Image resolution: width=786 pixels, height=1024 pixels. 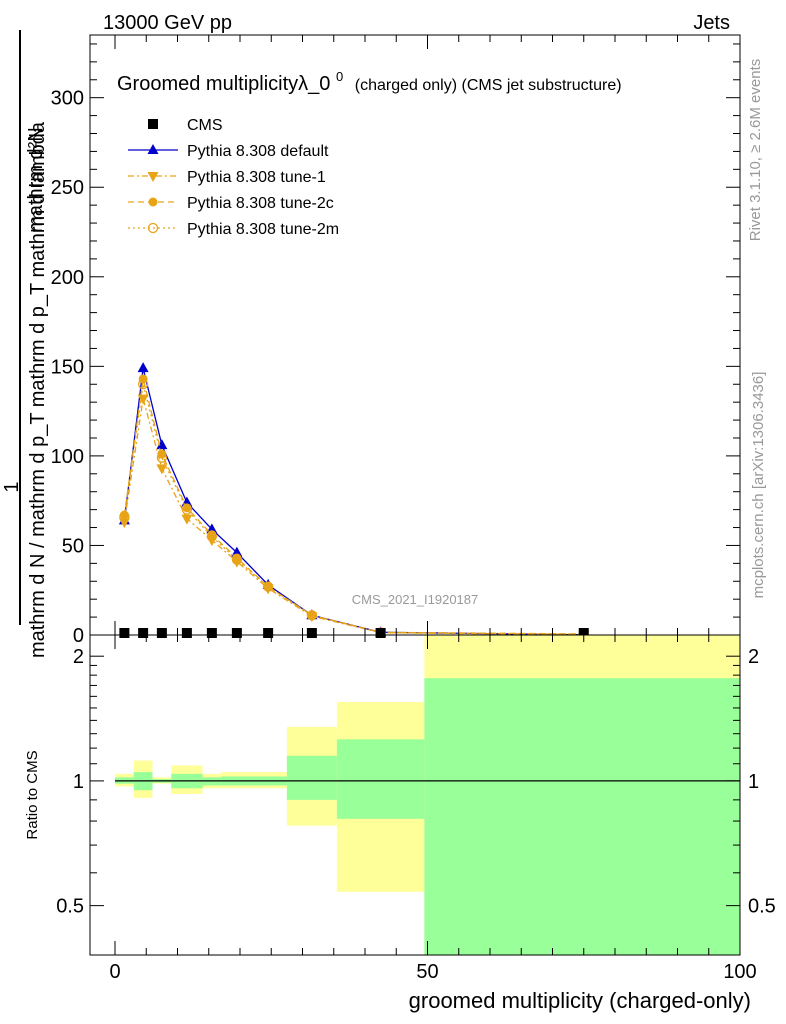 What do you see at coordinates (67, 278) in the screenshot?
I see `y-tick-label: 200` at bounding box center [67, 278].